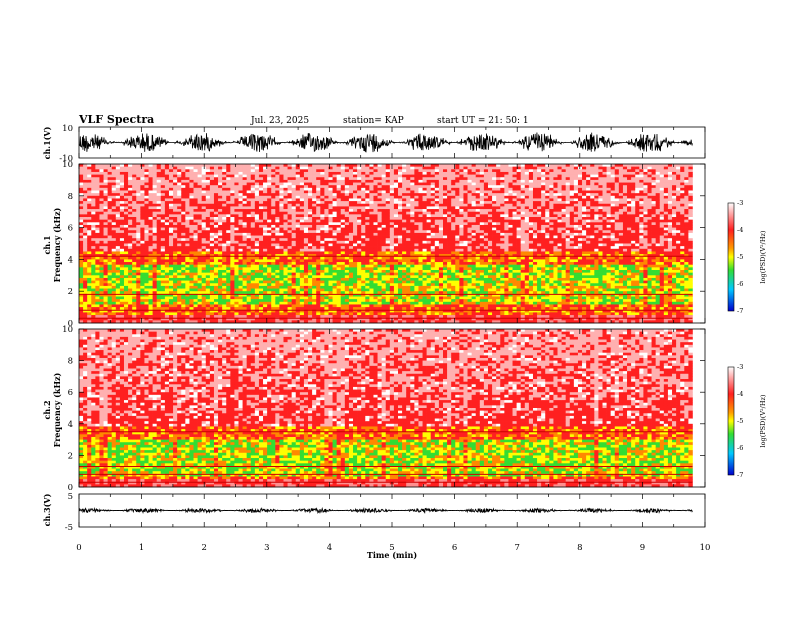 The height and width of the screenshot is (617, 792). I want to click on spec-cell-1-1927, so click(212, 184).